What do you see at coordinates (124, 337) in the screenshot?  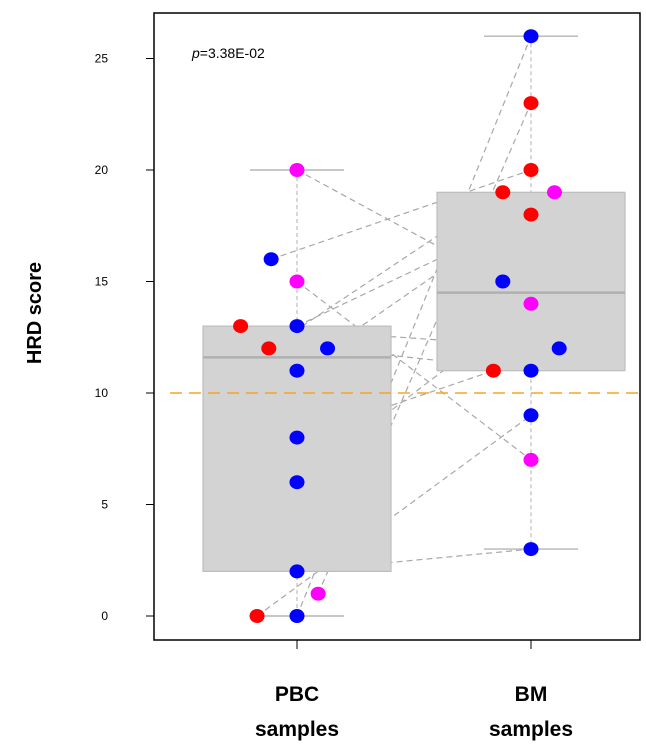 I see `y-axis: 0 5 10 15 20 25` at bounding box center [124, 337].